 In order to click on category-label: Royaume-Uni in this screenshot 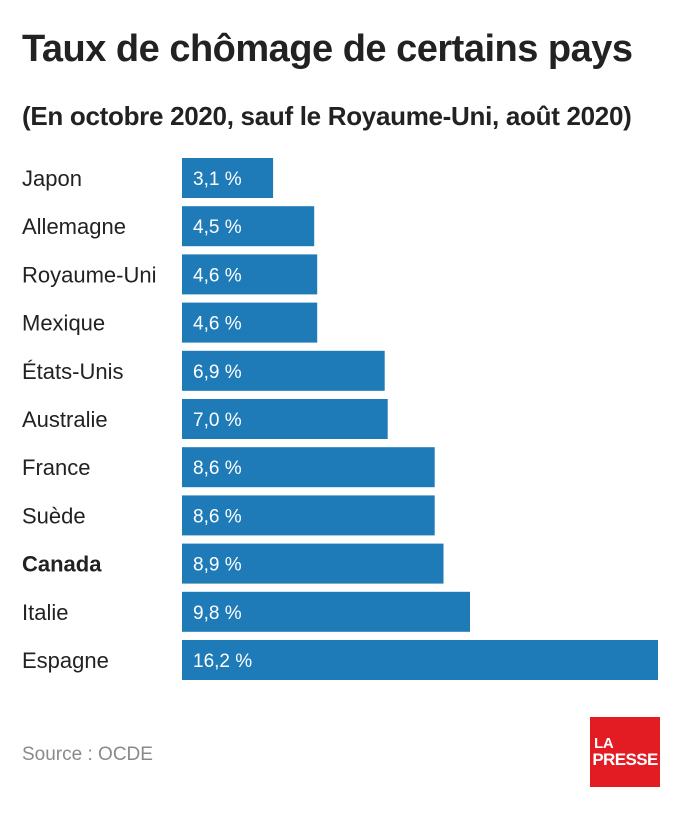, I will do `click(89, 274)`.